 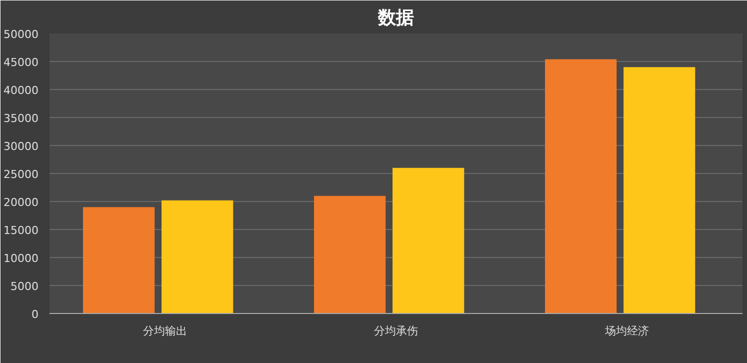 I want to click on y-tick-label: 10000, so click(x=21, y=258).